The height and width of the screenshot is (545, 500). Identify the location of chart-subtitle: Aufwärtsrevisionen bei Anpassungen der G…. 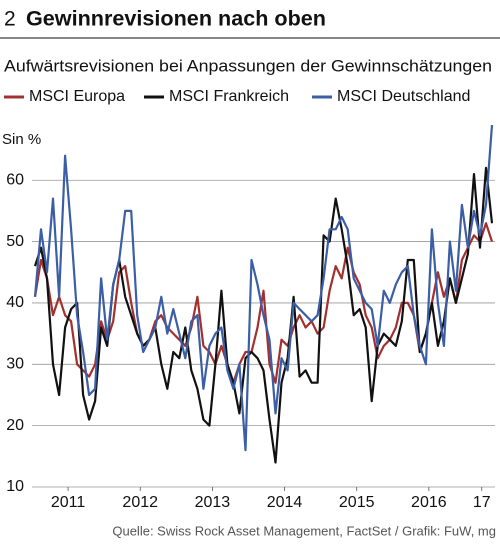
(248, 65).